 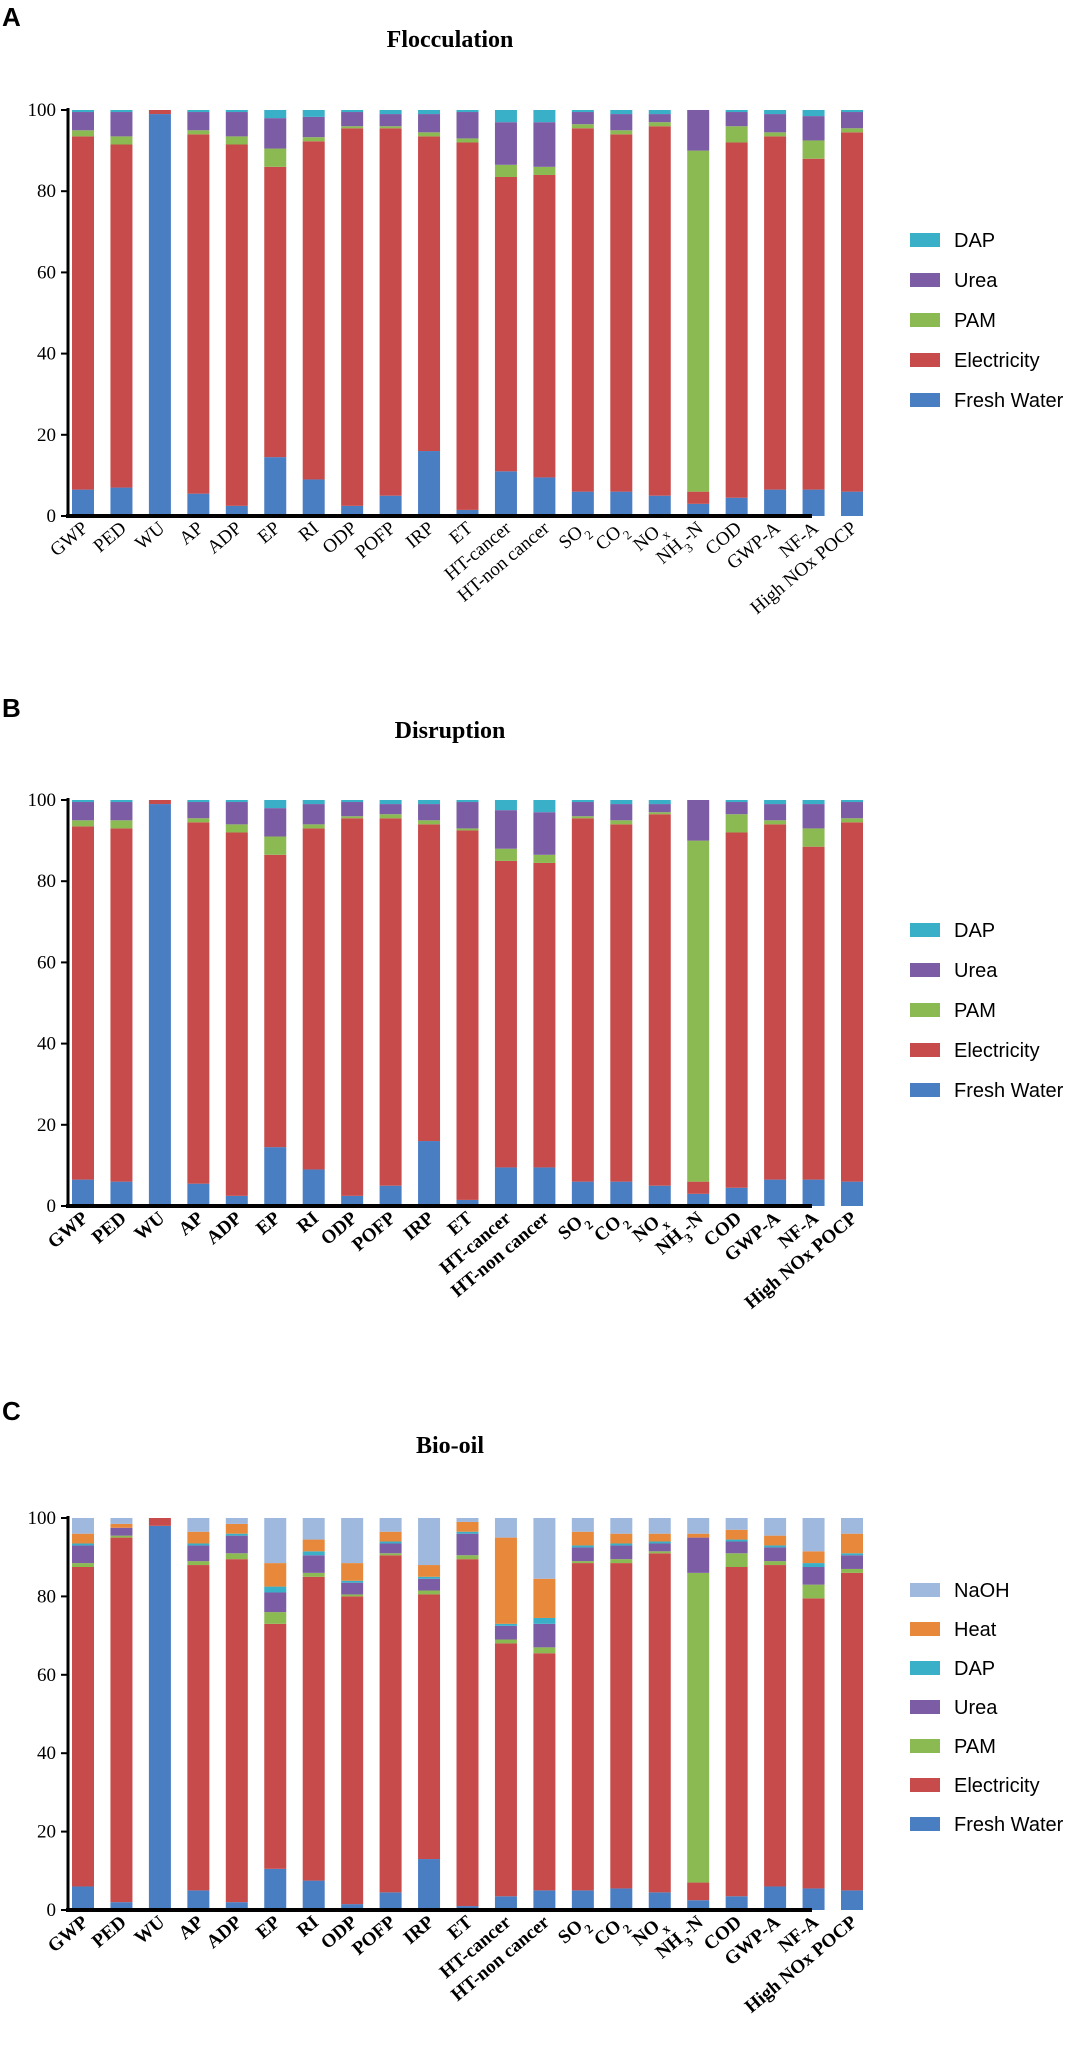 I want to click on bar-gwp-a-naoh, so click(x=775, y=1527).